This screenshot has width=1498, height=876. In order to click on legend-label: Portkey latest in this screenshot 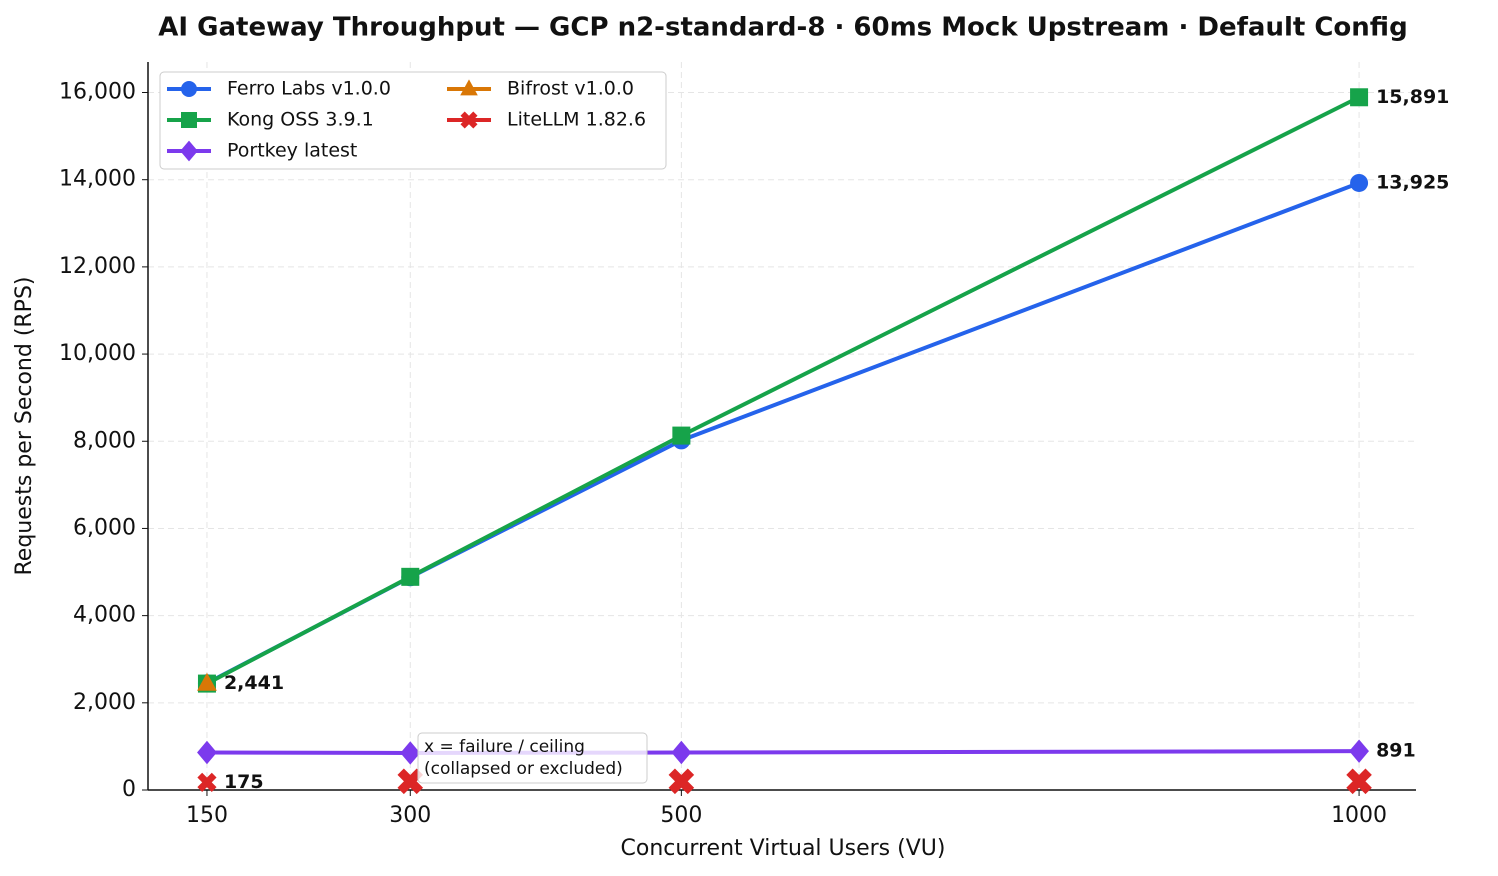, I will do `click(292, 151)`.